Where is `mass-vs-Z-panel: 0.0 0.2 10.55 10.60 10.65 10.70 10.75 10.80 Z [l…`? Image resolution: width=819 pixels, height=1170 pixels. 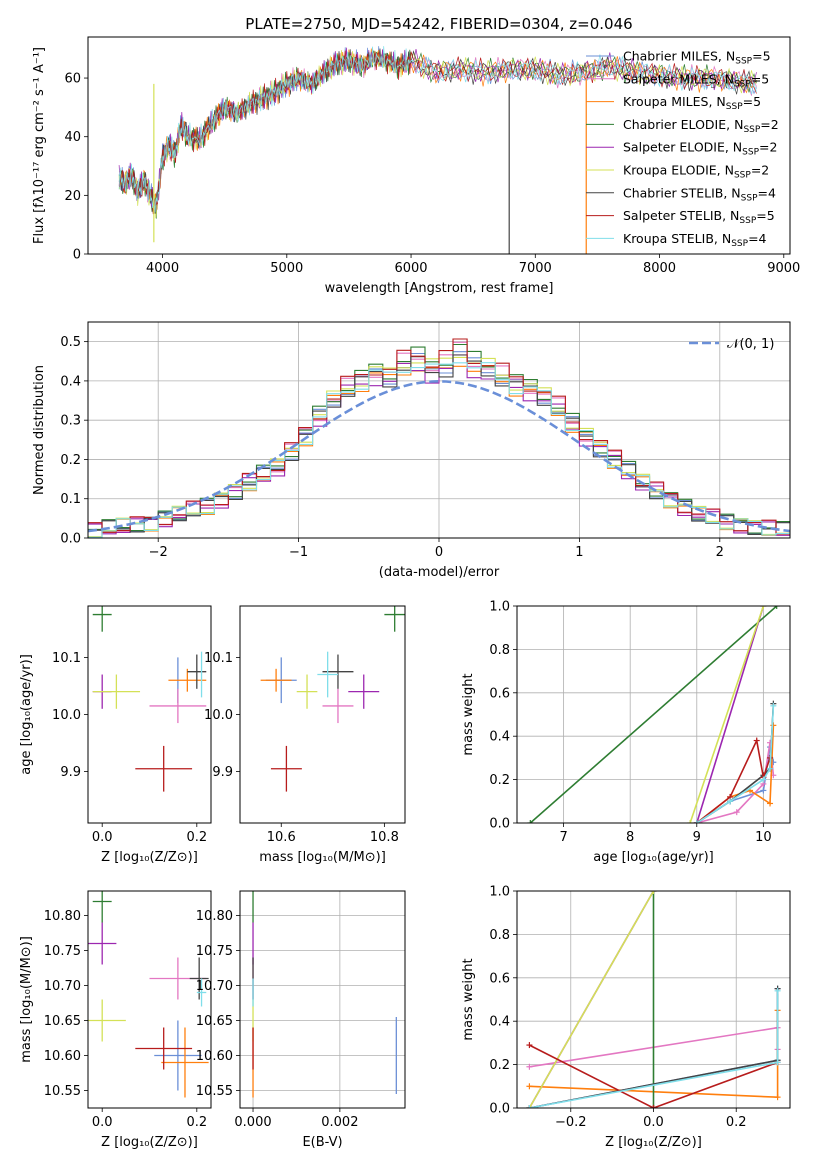 mass-vs-Z-panel: 0.0 0.2 10.55 10.60 10.65 10.70 10.75 10.80 Z [l… is located at coordinates (115, 1020).